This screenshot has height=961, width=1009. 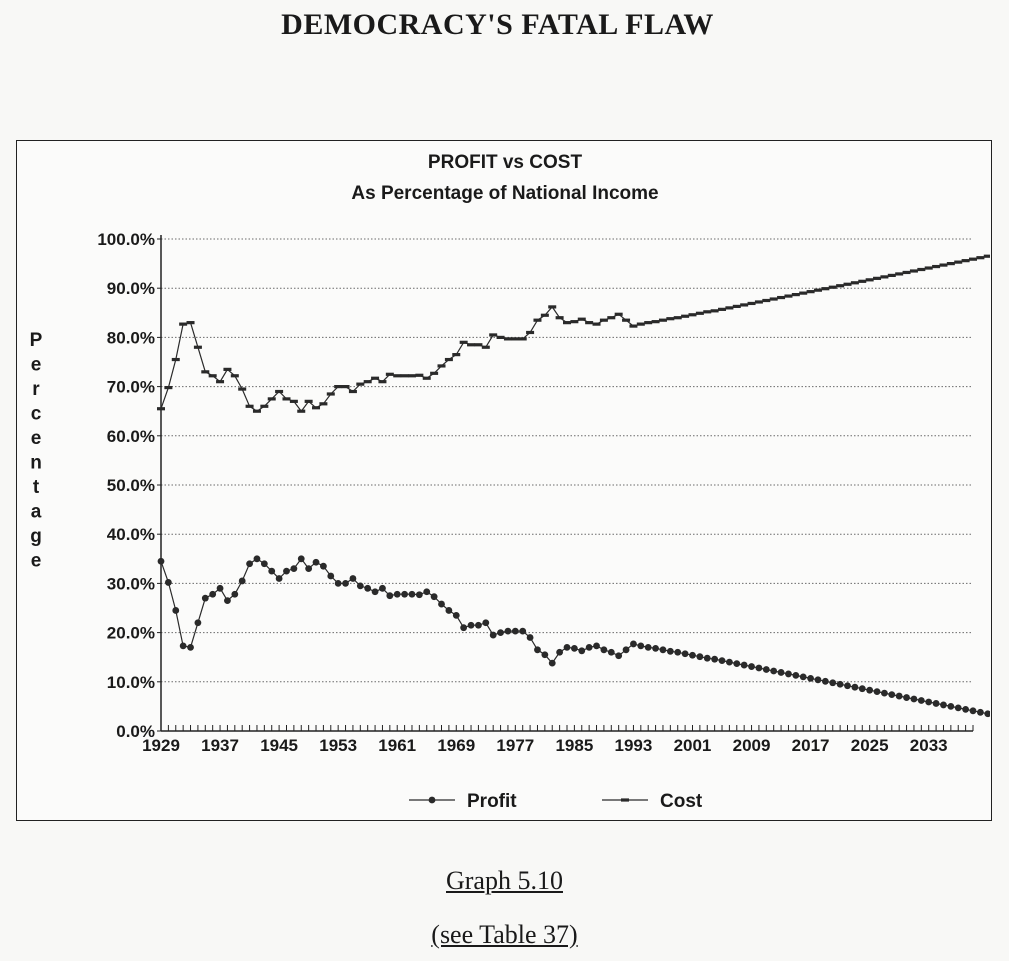 I want to click on y-axis-label-letter: e, so click(x=36, y=438).